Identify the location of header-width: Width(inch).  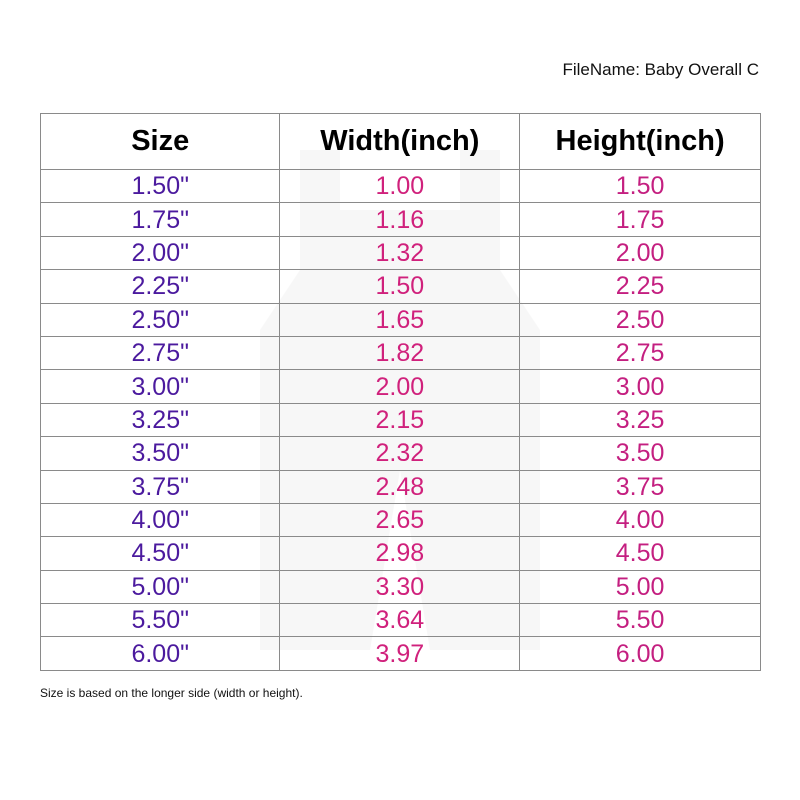
(400, 141).